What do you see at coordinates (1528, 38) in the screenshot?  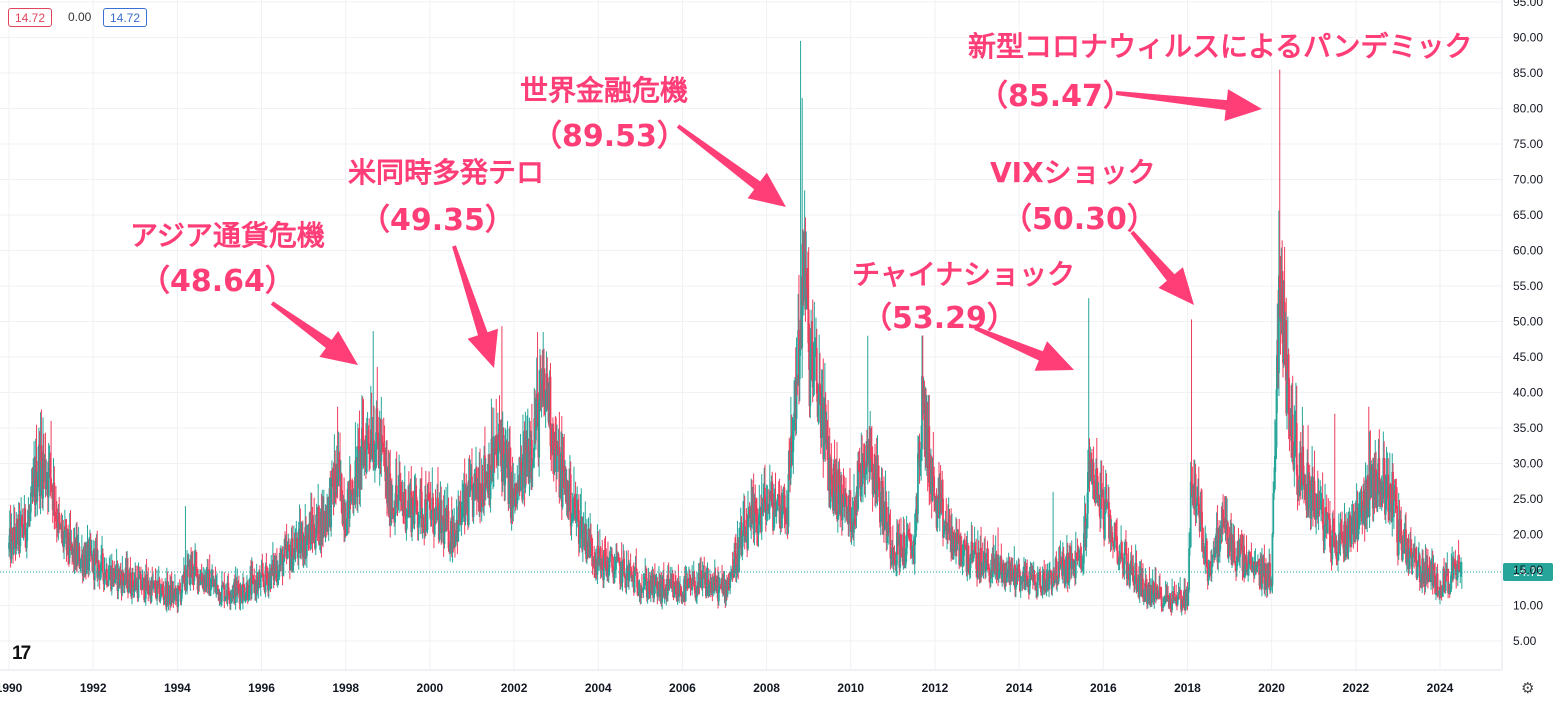 I see `y-tick-label: 90.00` at bounding box center [1528, 38].